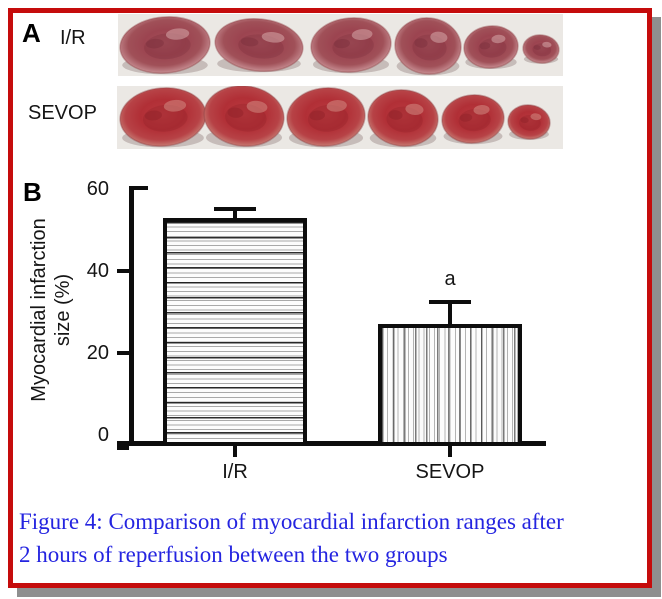 This screenshot has width=662, height=599. Describe the element at coordinates (32, 192) in the screenshot. I see `panel-b-label: B` at that location.